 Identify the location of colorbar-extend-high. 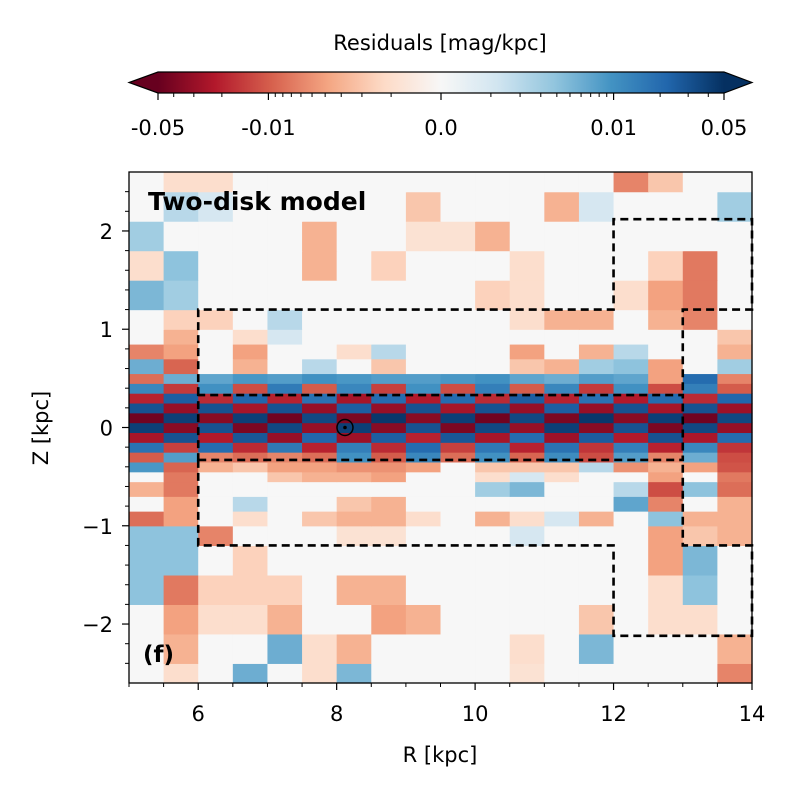
(738, 82).